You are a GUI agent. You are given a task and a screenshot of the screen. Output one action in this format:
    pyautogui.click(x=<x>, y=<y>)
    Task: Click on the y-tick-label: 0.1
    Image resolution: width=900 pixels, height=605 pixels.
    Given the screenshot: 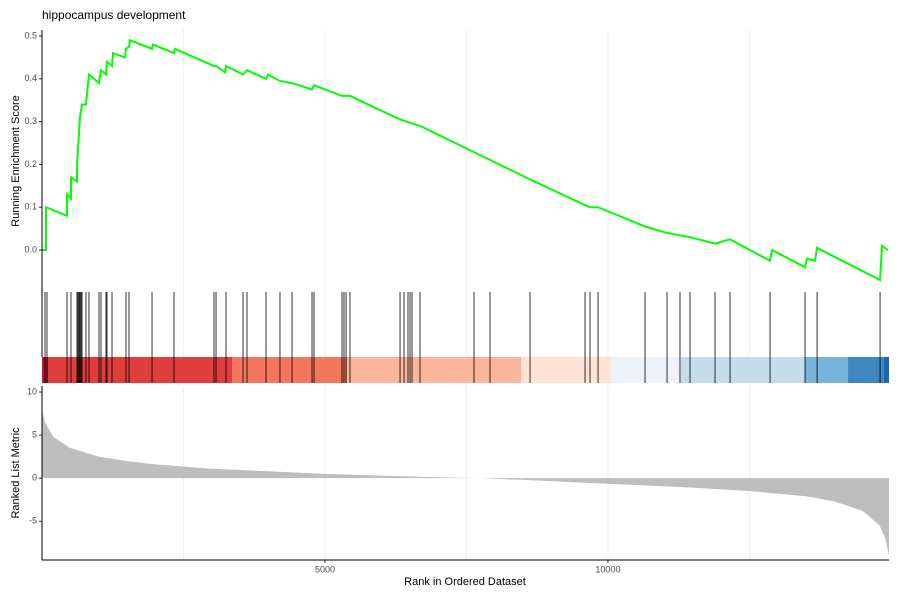 What is the action you would take?
    pyautogui.click(x=30, y=207)
    